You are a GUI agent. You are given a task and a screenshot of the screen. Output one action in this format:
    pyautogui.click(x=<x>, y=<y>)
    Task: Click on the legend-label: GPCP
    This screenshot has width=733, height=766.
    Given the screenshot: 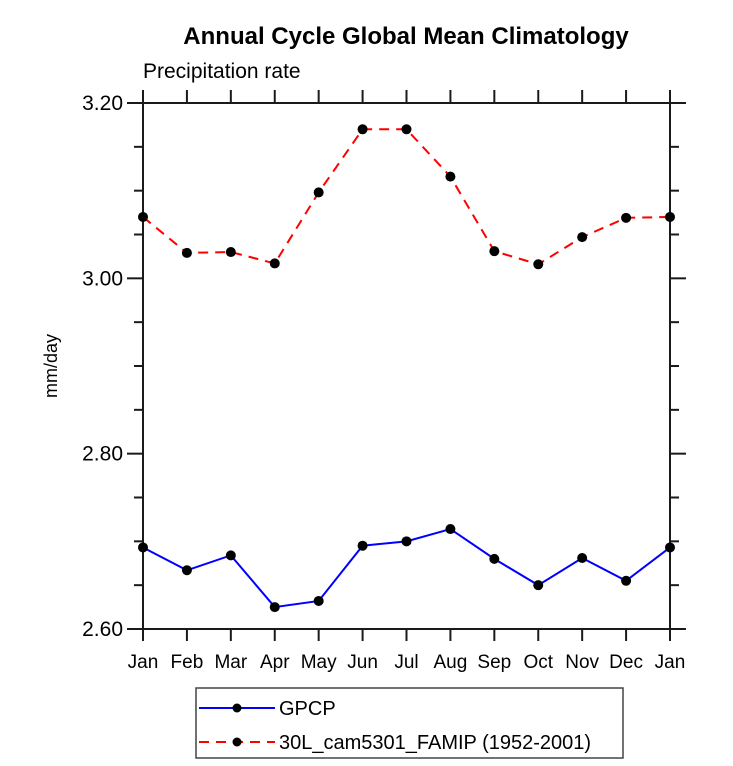 What is the action you would take?
    pyautogui.click(x=307, y=709)
    